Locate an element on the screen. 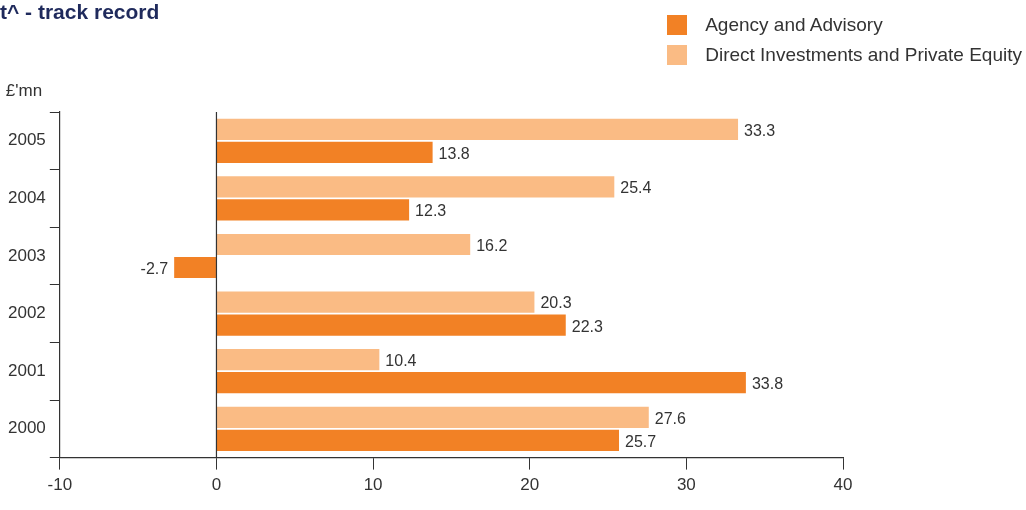 The height and width of the screenshot is (510, 1026). legend-label: Direct Investments and Private Equity is located at coordinates (863, 55).